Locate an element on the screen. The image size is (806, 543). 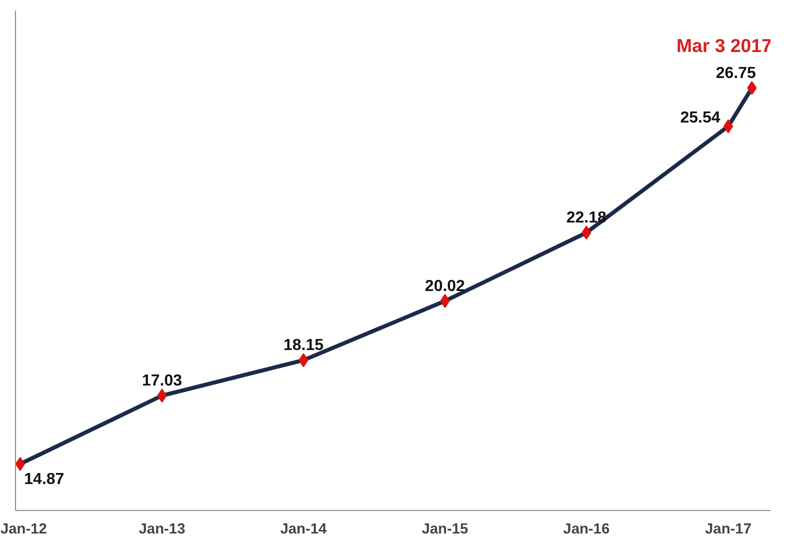
data-label: 20.02 is located at coordinates (445, 287).